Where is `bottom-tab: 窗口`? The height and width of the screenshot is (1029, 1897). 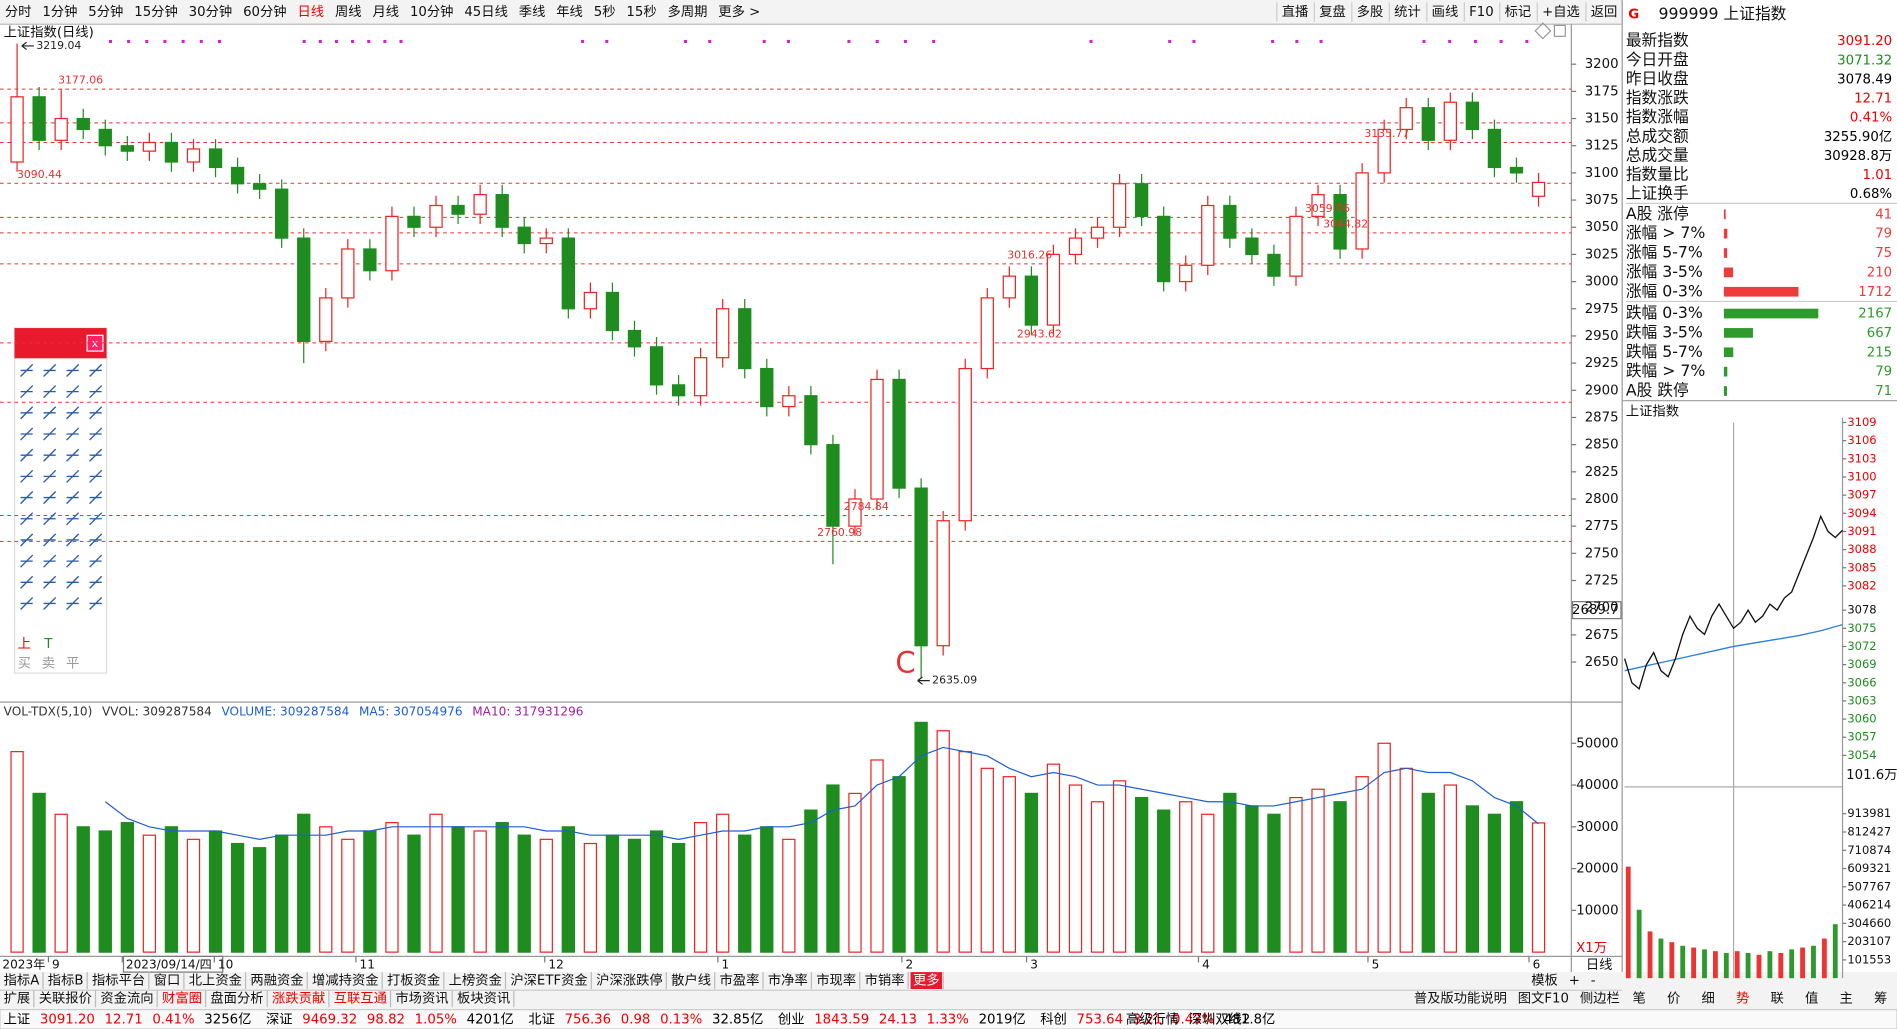
bottom-tab: 窗口 is located at coordinates (167, 980).